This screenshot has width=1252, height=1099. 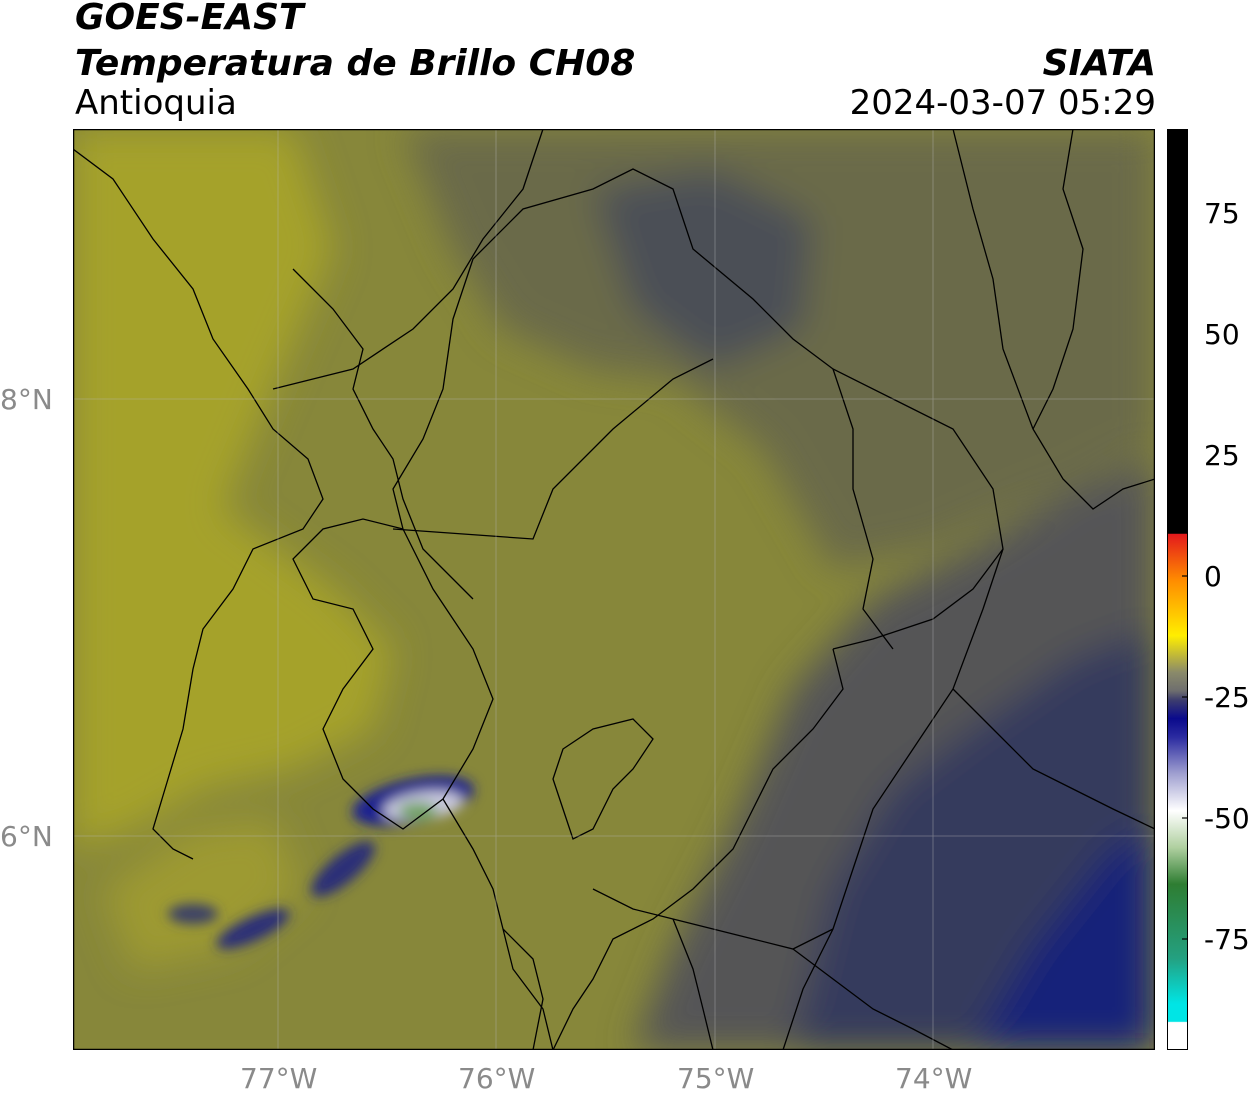 What do you see at coordinates (1227, 939) in the screenshot?
I see `cb-label-minus75: -75` at bounding box center [1227, 939].